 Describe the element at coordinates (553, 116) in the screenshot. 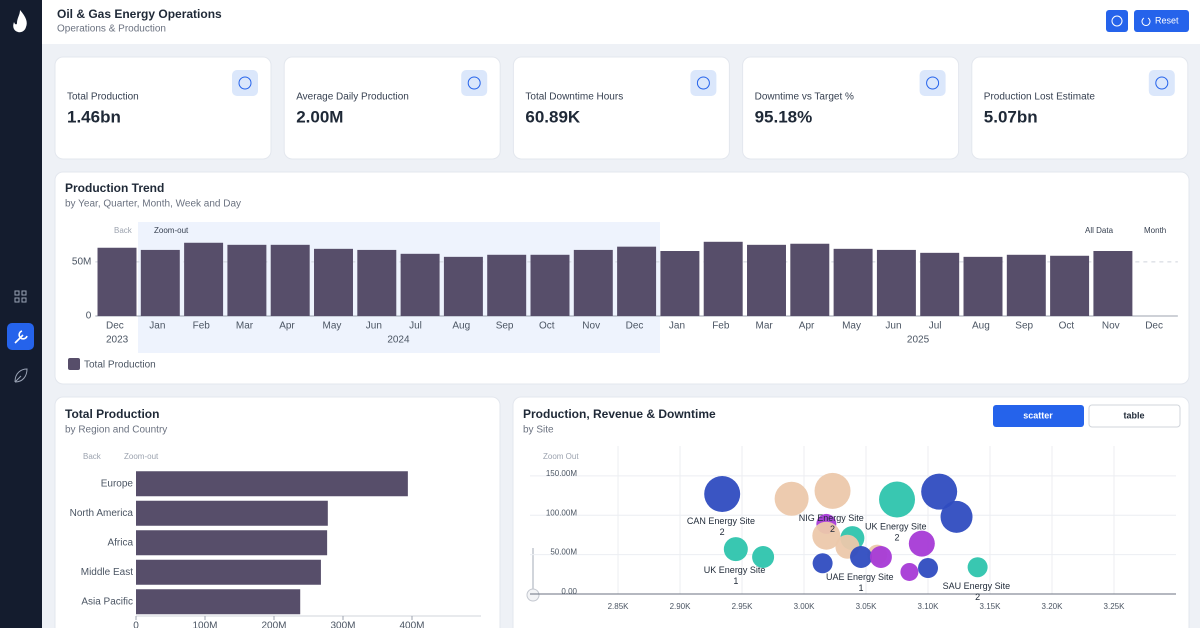

I see `kpi-value: 60.89K` at that location.